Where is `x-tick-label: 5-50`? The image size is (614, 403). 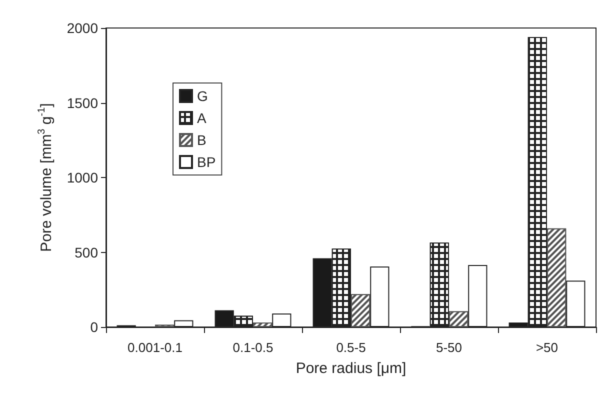 x-tick-label: 5-50 is located at coordinates (449, 347).